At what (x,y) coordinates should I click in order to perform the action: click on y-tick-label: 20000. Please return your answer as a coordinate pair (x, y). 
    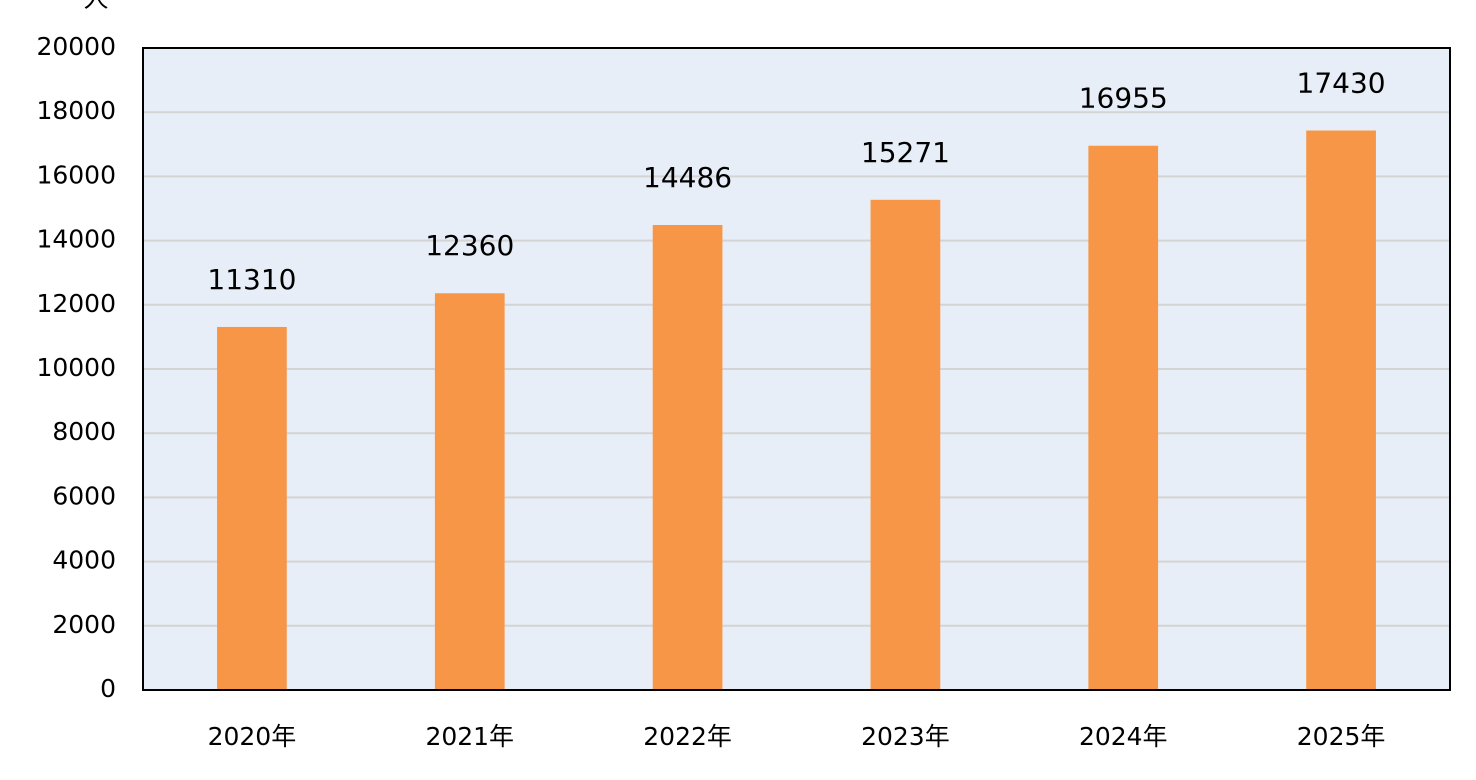
    Looking at the image, I should click on (76, 46).